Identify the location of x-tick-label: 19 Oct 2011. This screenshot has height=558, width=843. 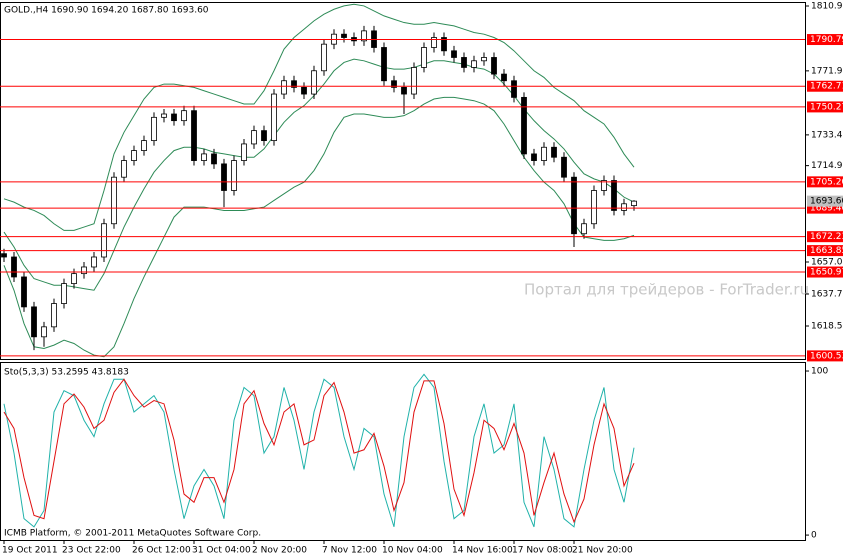
(30, 551).